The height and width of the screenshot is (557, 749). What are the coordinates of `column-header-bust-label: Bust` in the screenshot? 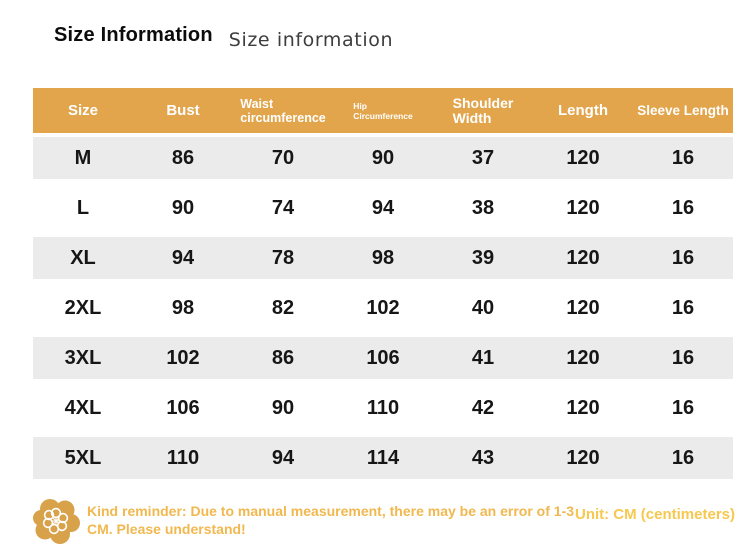 It's located at (183, 110).